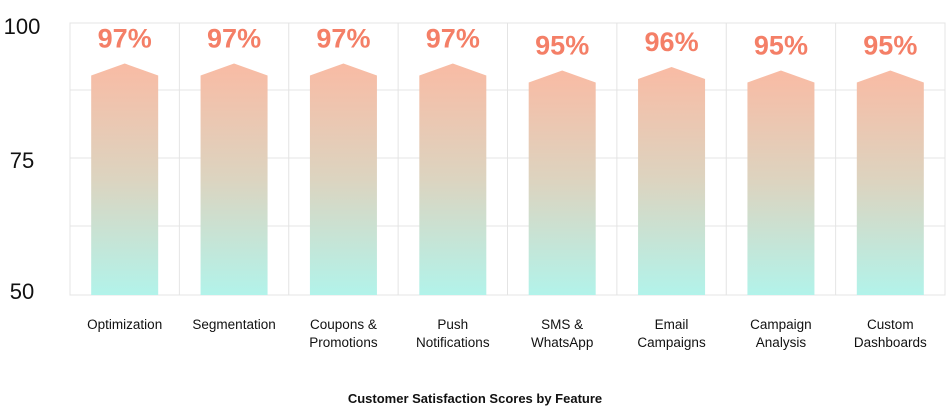 This screenshot has height=414, width=950. What do you see at coordinates (562, 333) in the screenshot?
I see `x-tick-label-4: SMS & WhatsApp` at bounding box center [562, 333].